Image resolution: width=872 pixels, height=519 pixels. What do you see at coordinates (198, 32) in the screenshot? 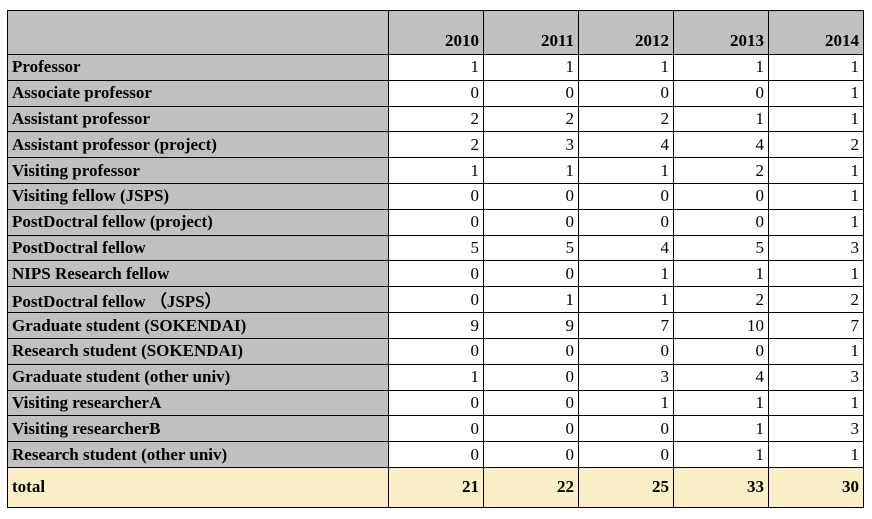
I see `corner-cell` at bounding box center [198, 32].